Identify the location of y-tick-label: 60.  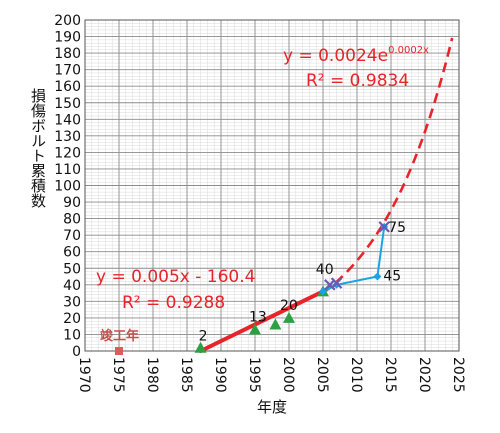
(72, 253).